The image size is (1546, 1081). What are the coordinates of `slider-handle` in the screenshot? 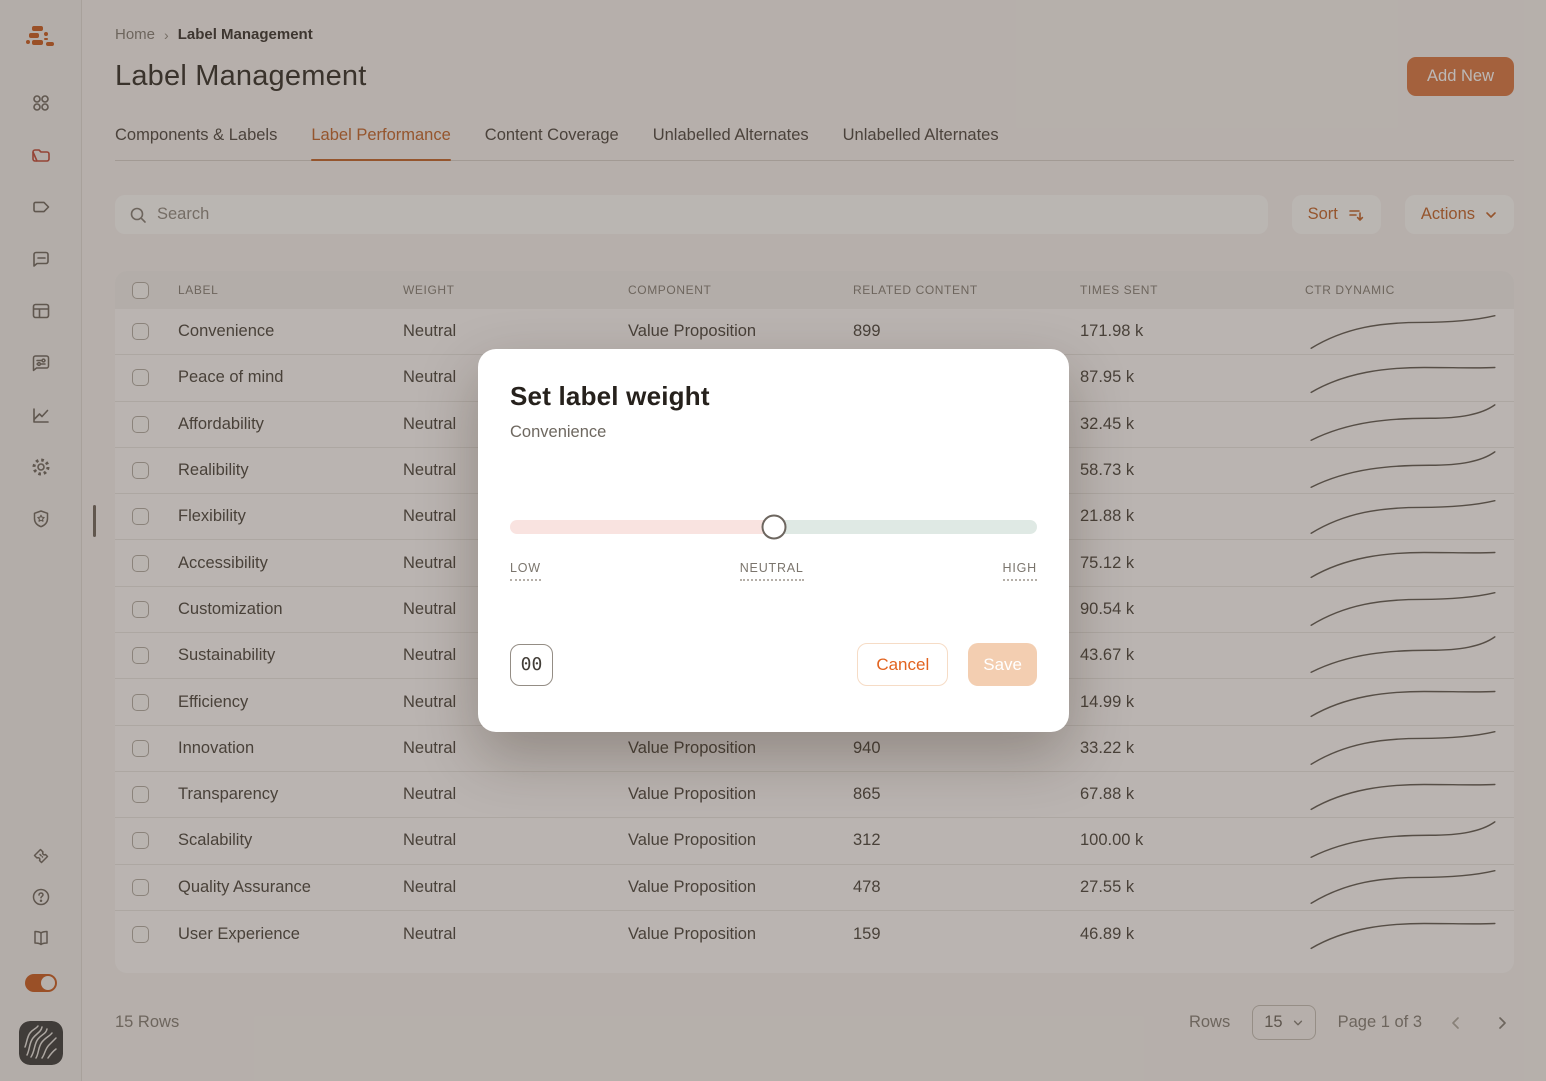 It's located at (773, 527).